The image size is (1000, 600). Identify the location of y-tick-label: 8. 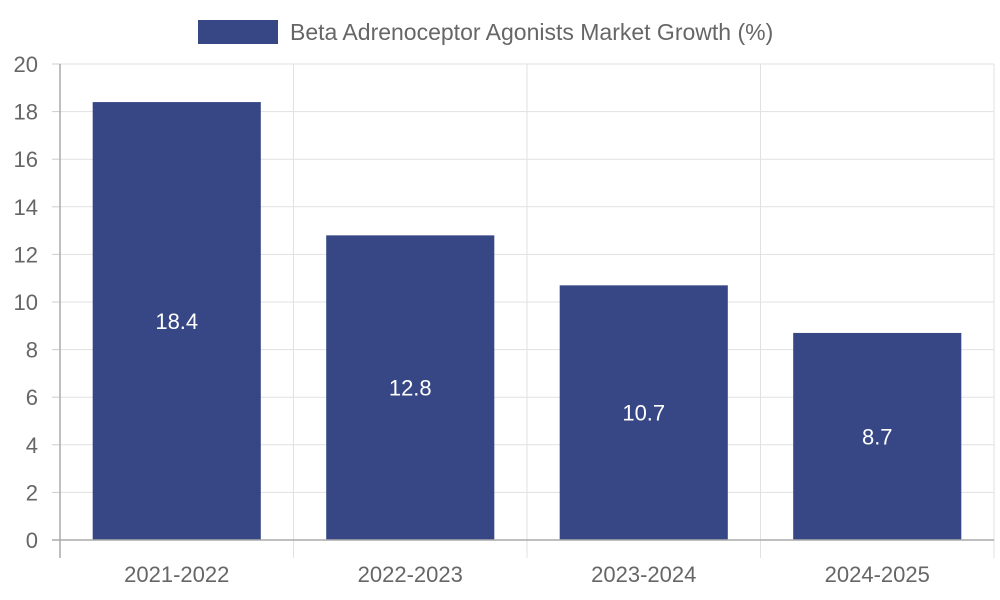
(32, 350).